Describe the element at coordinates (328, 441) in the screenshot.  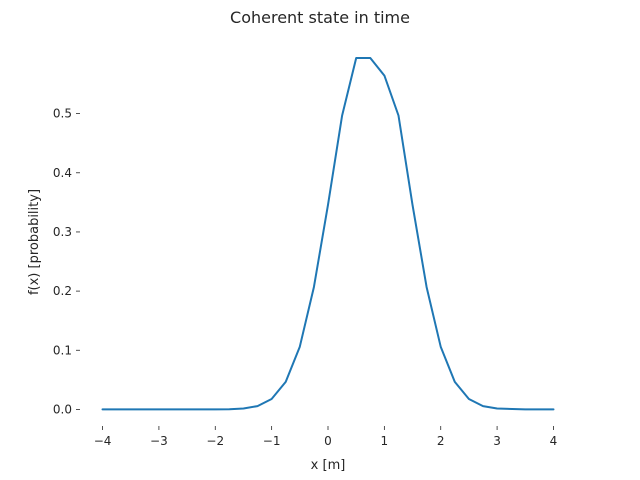
I see `x-tick-label: 0` at that location.